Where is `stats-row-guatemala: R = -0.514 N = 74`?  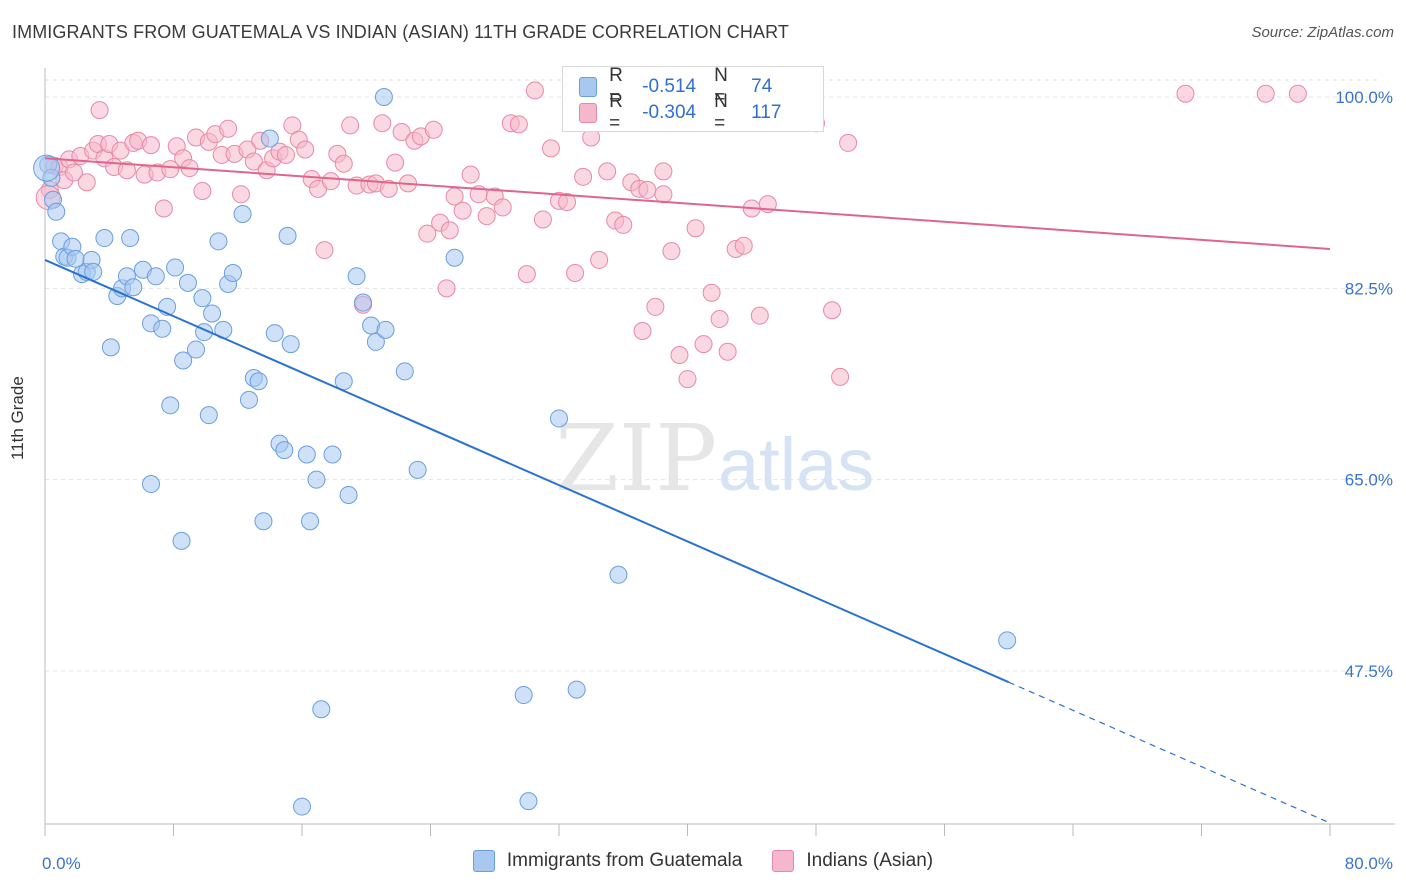 stats-row-guatemala: R = -0.514 N = 74 is located at coordinates (701, 86).